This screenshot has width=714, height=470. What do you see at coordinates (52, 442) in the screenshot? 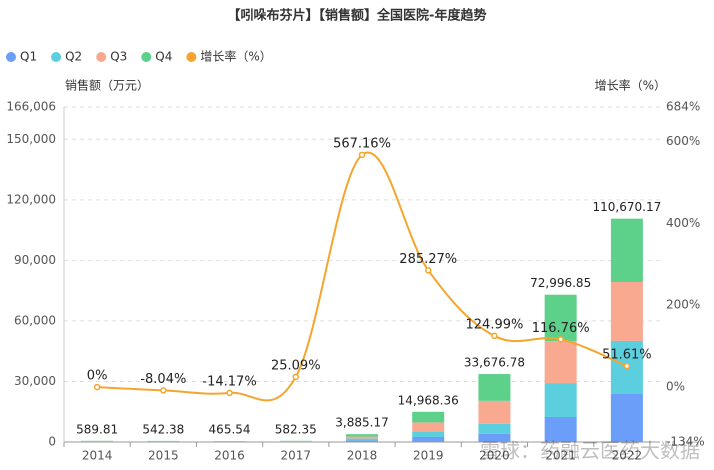
I see `y-tick-label: 0` at bounding box center [52, 442].